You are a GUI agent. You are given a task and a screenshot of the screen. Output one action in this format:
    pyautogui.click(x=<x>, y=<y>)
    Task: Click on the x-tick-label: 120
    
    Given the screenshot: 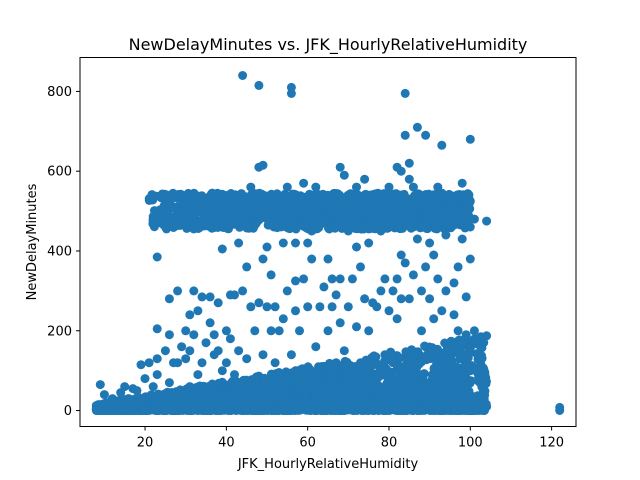 What is the action you would take?
    pyautogui.click(x=551, y=443)
    